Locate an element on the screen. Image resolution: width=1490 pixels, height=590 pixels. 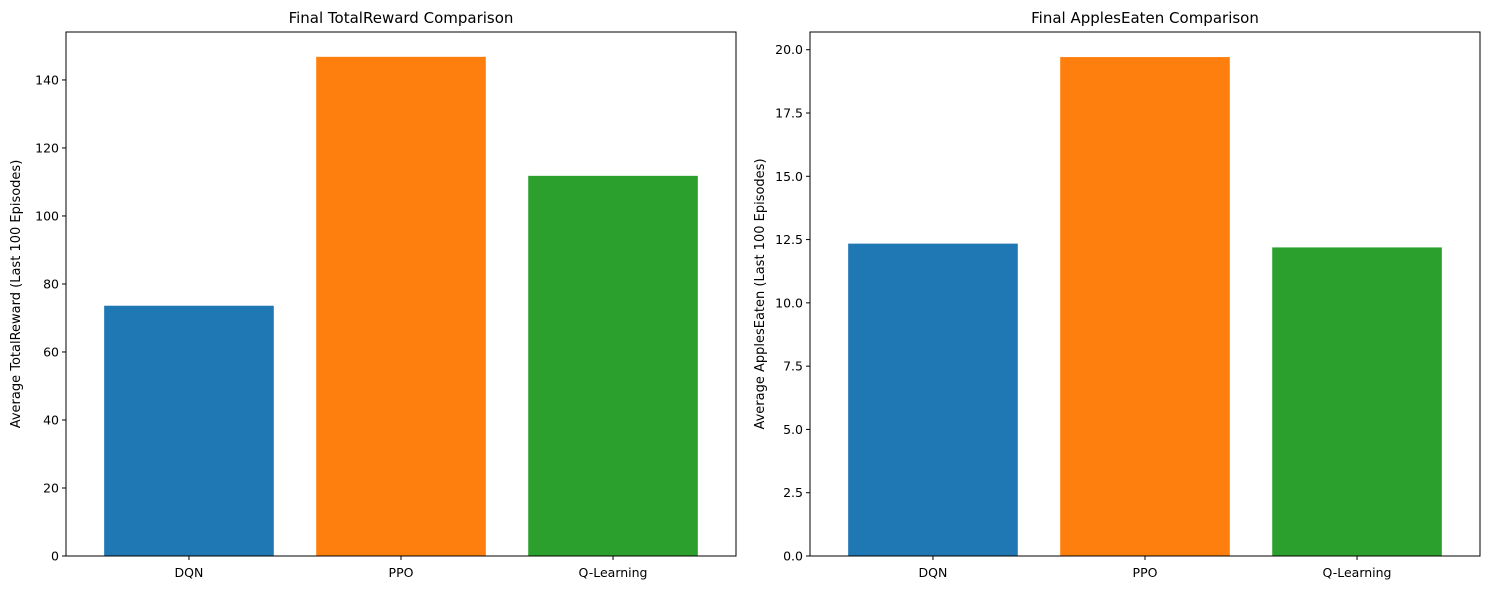
y-tick-label: 2.5 is located at coordinates (793, 492).